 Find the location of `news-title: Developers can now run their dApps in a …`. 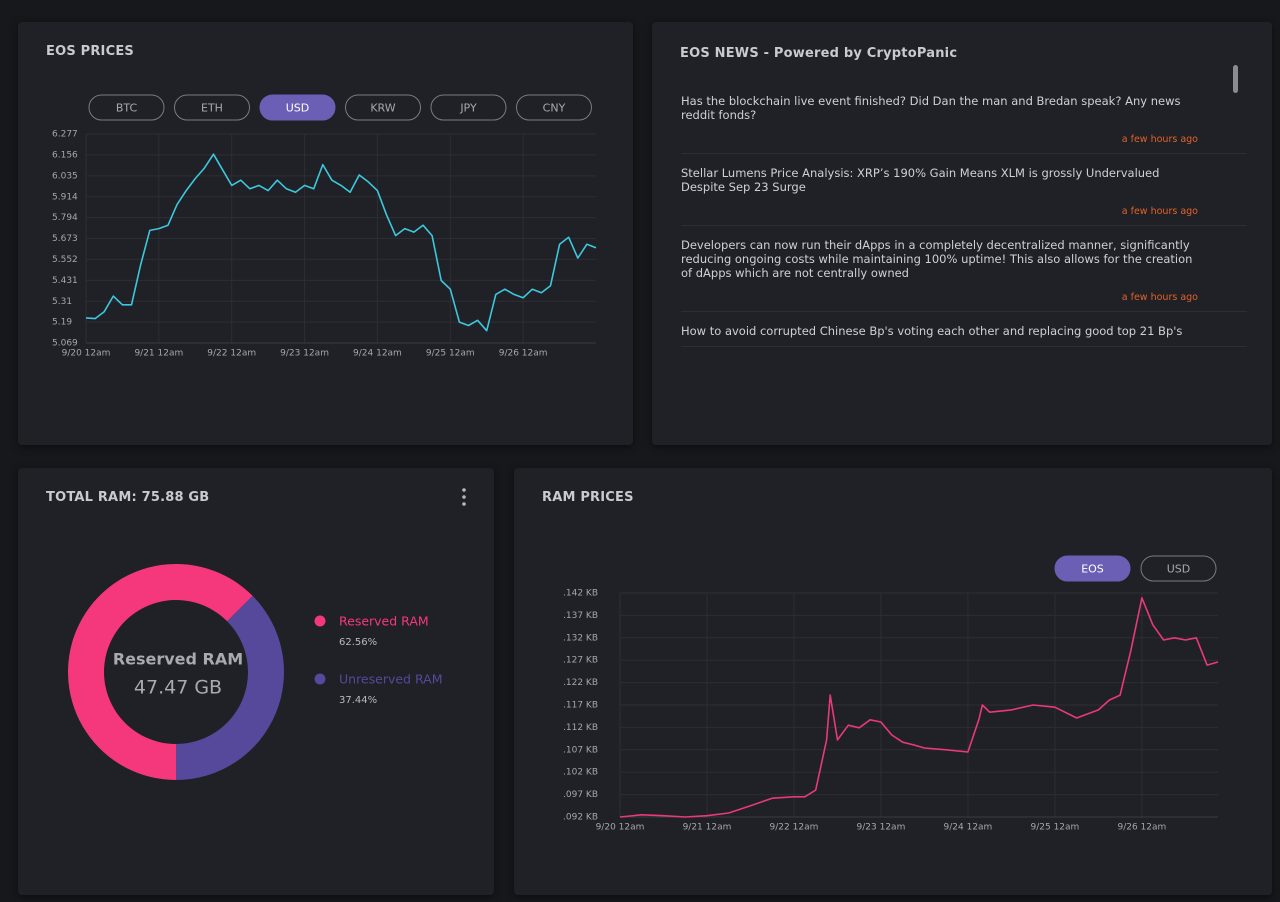

news-title: Developers can now run their dApps in a … is located at coordinates (937, 259).